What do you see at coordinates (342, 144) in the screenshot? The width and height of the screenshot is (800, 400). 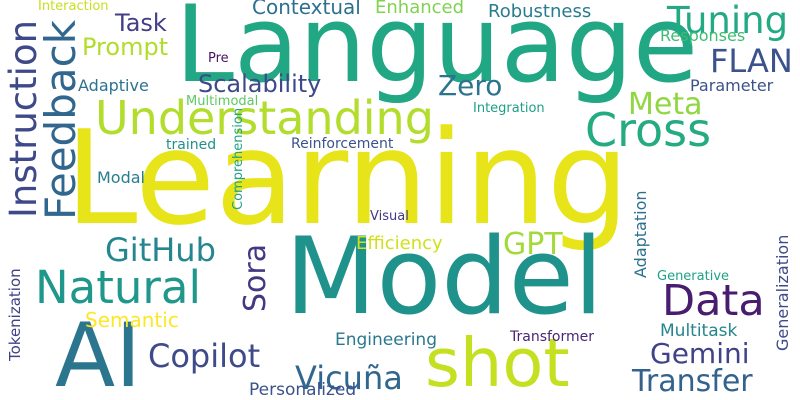 I see `word-reinforcement: Reinforcement` at bounding box center [342, 144].